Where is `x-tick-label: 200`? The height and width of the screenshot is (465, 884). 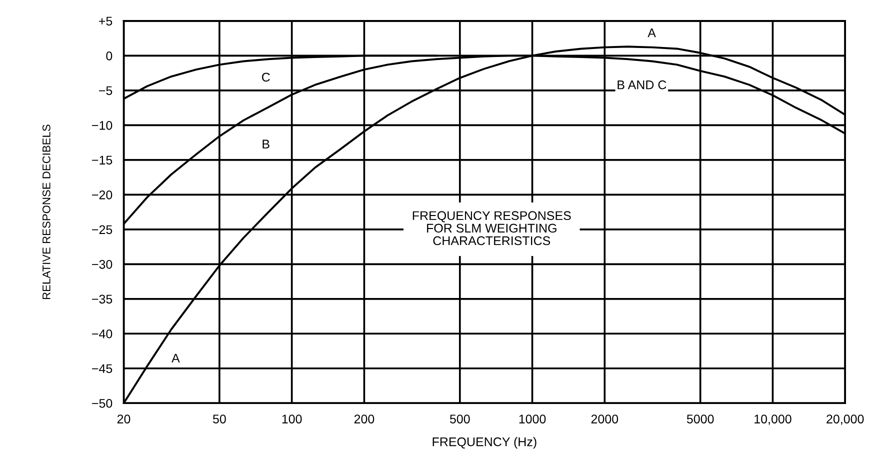 x-tick-label: 200 is located at coordinates (364, 419).